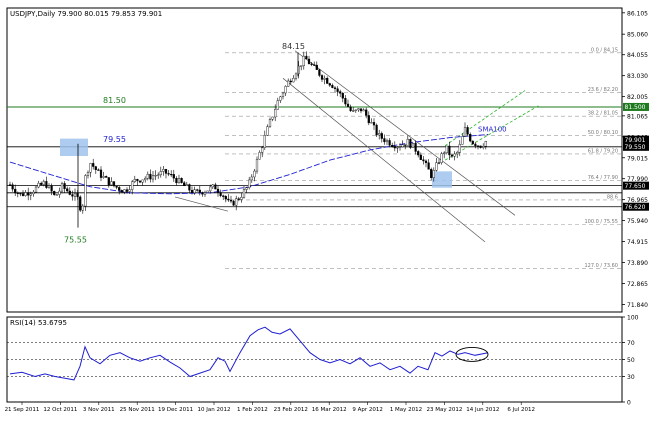  Describe the element at coordinates (637, 263) in the screenshot. I see `price-tick-label: 73.890` at that location.